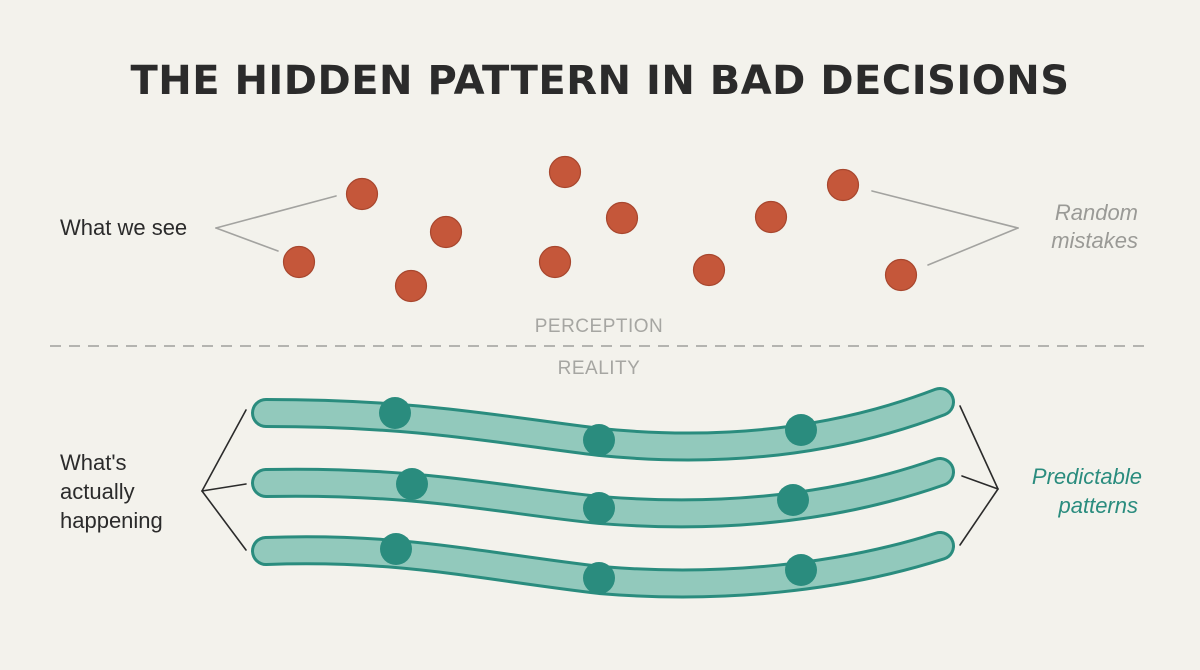  What do you see at coordinates (599, 81) in the screenshot?
I see `page-title: THE HIDDEN PATTERN IN BAD DECISIONS` at bounding box center [599, 81].